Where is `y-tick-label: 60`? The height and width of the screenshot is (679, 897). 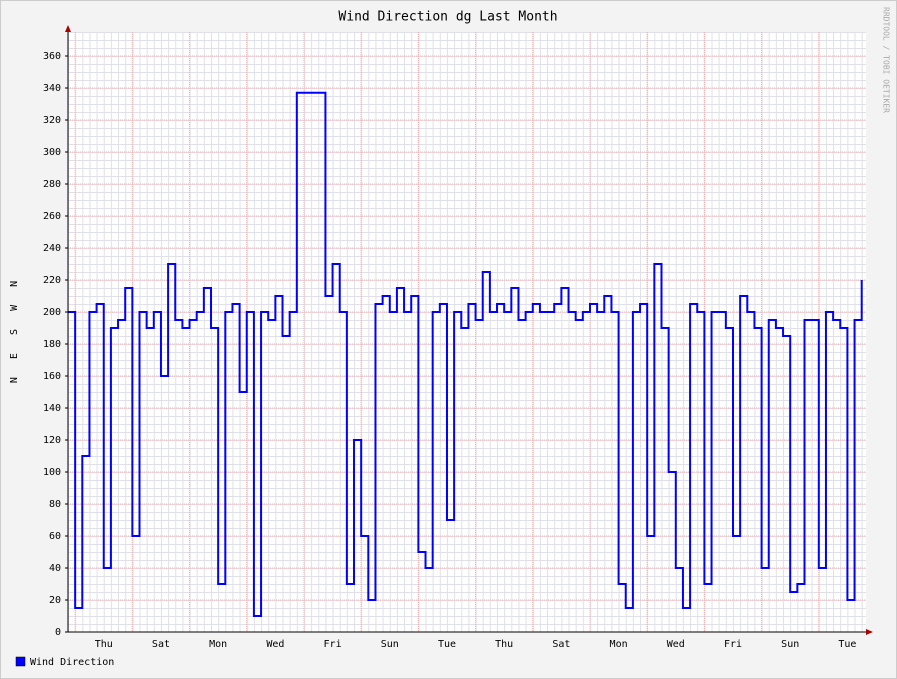 y-tick-label: 60 is located at coordinates (55, 536).